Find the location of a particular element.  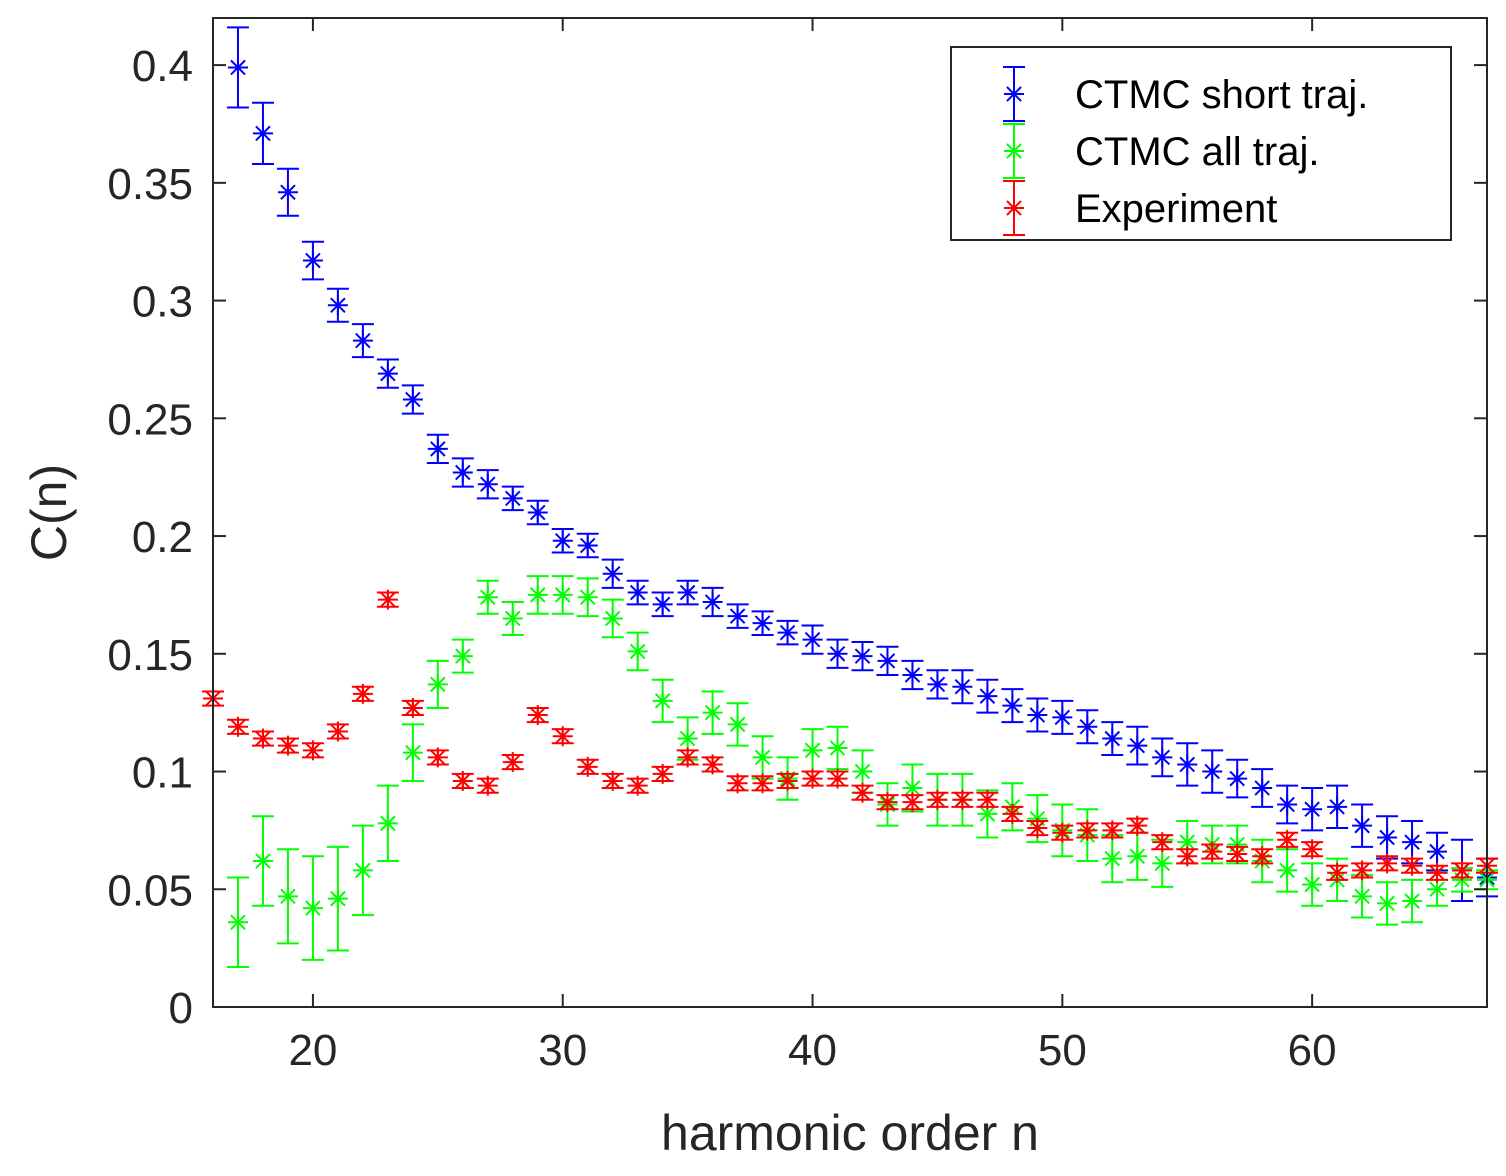

y-tick-label: 0.3 is located at coordinates (162, 302).